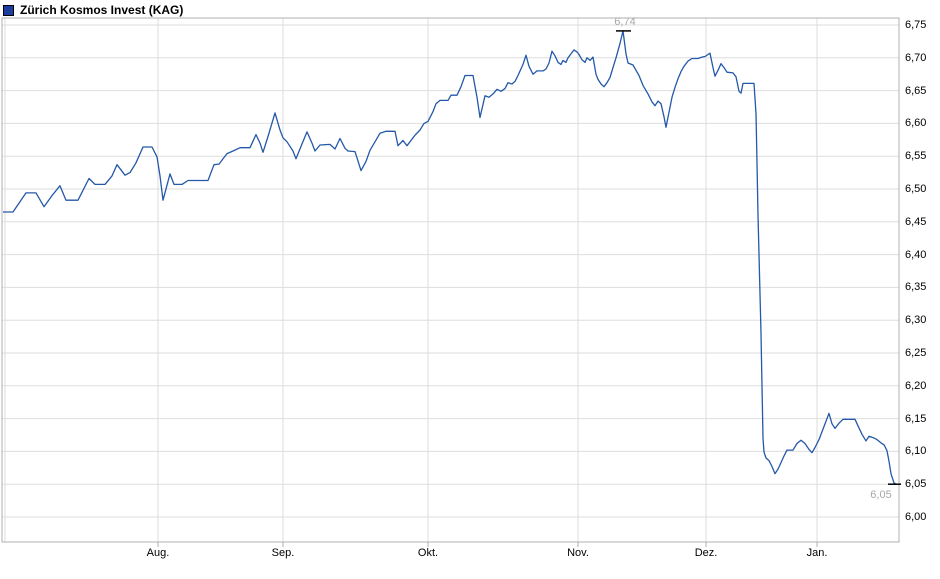  I want to click on extreme-value-label: 6,05, so click(881, 495).